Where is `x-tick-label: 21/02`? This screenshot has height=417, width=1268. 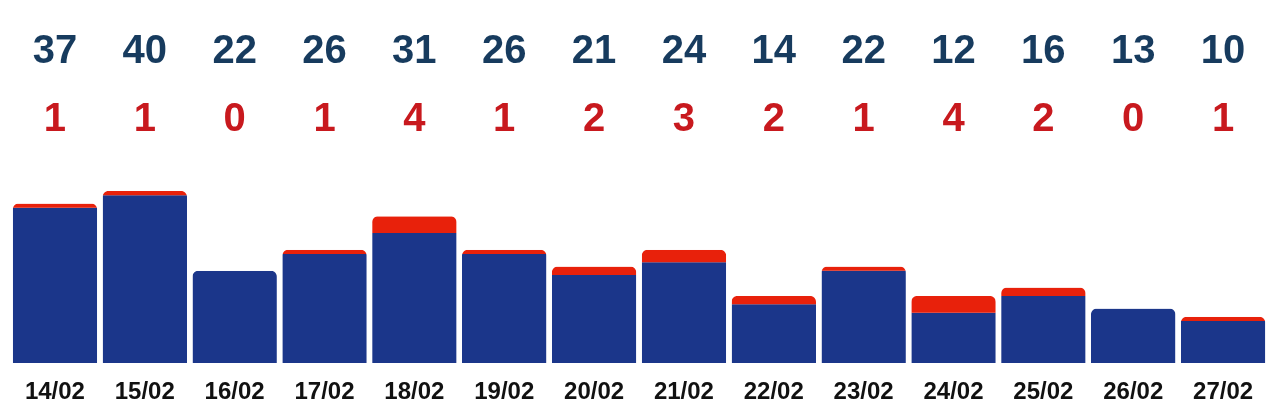
x-tick-label: 21/02 is located at coordinates (683, 390).